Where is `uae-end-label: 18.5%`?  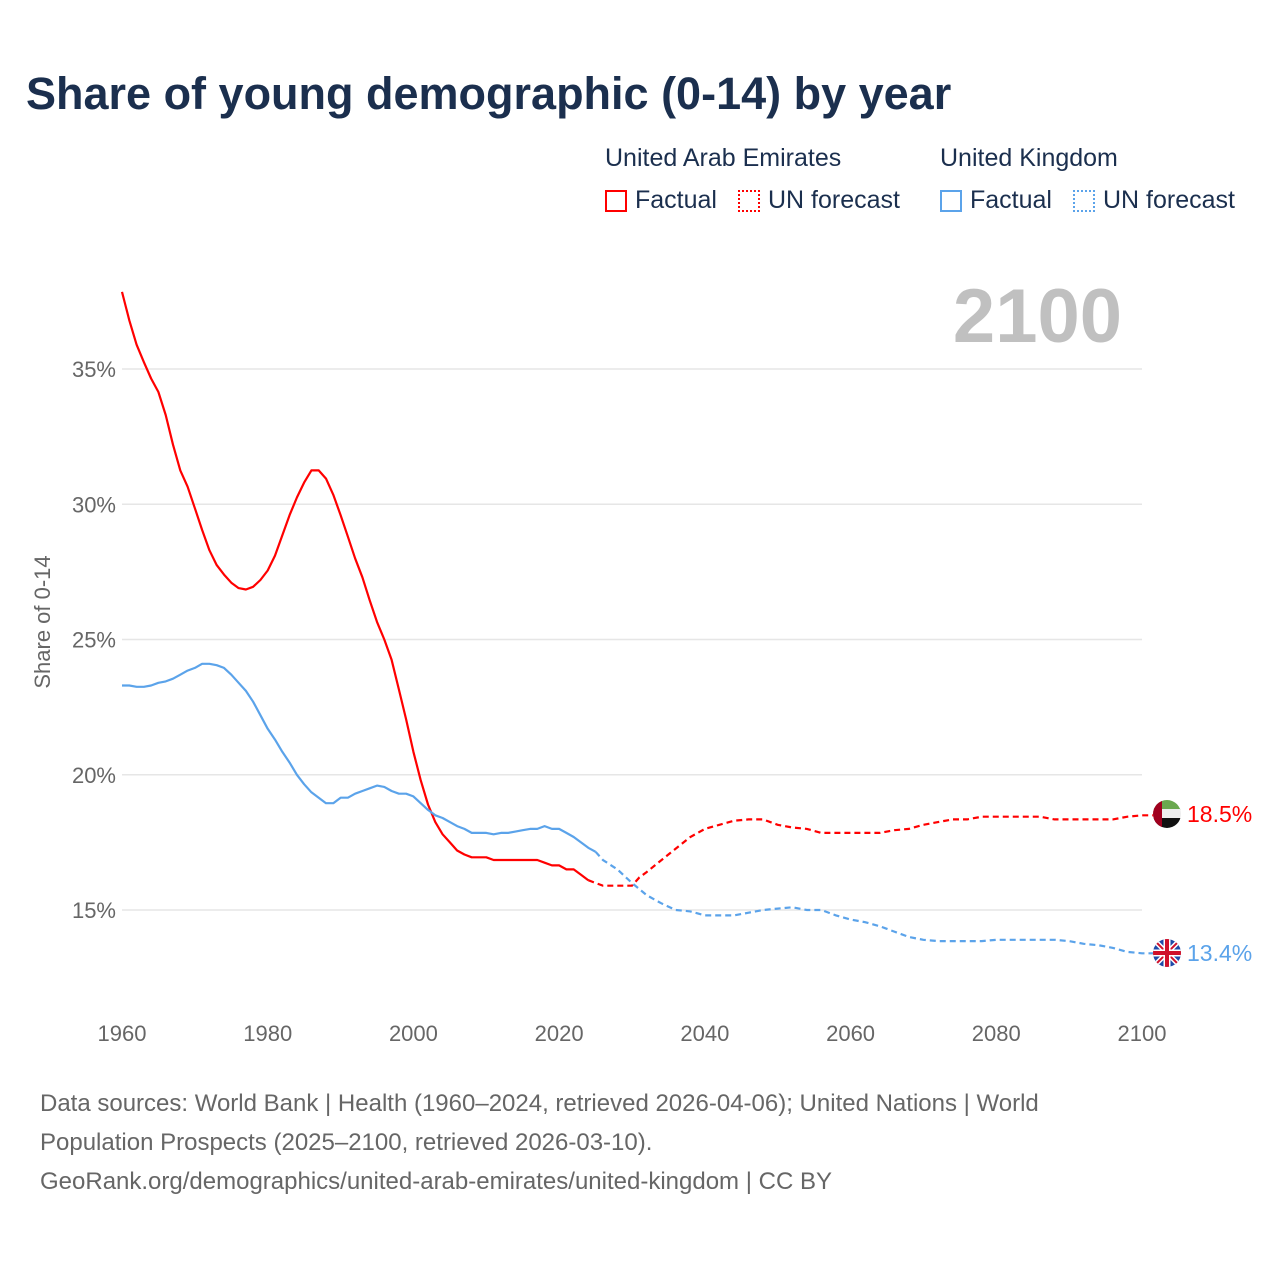
uae-end-label: 18.5% is located at coordinates (1219, 814).